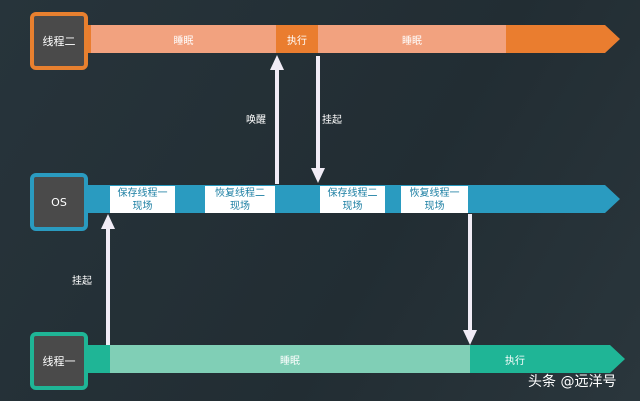 This screenshot has width=640, height=401. I want to click on os-step-save-thread2: 保存线程二 现场, so click(352, 199).